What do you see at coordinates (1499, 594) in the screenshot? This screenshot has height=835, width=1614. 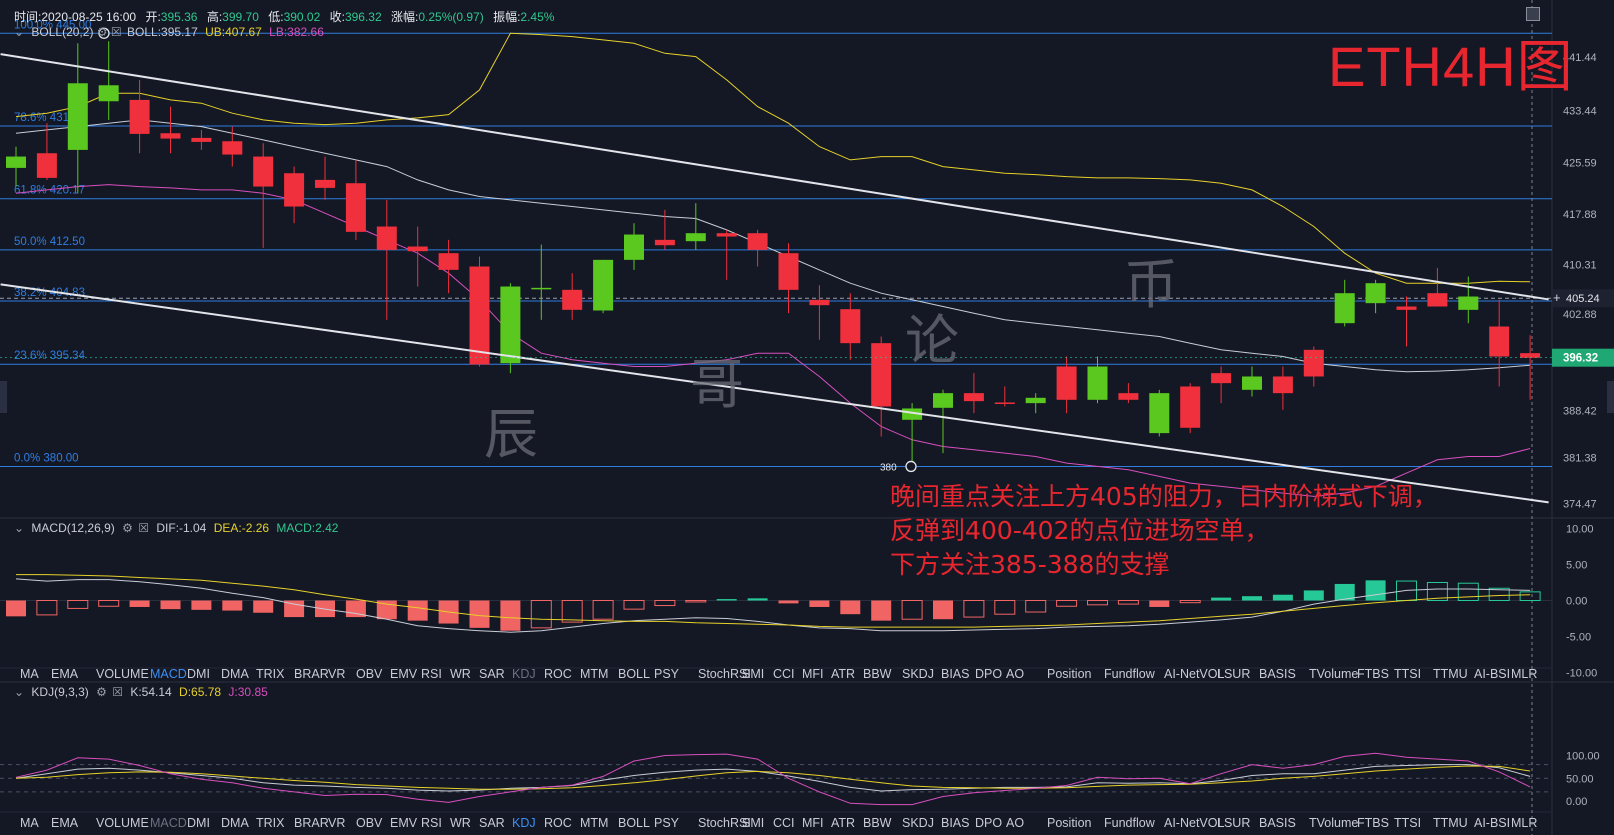 I see `macd-histogram-bar` at bounding box center [1499, 594].